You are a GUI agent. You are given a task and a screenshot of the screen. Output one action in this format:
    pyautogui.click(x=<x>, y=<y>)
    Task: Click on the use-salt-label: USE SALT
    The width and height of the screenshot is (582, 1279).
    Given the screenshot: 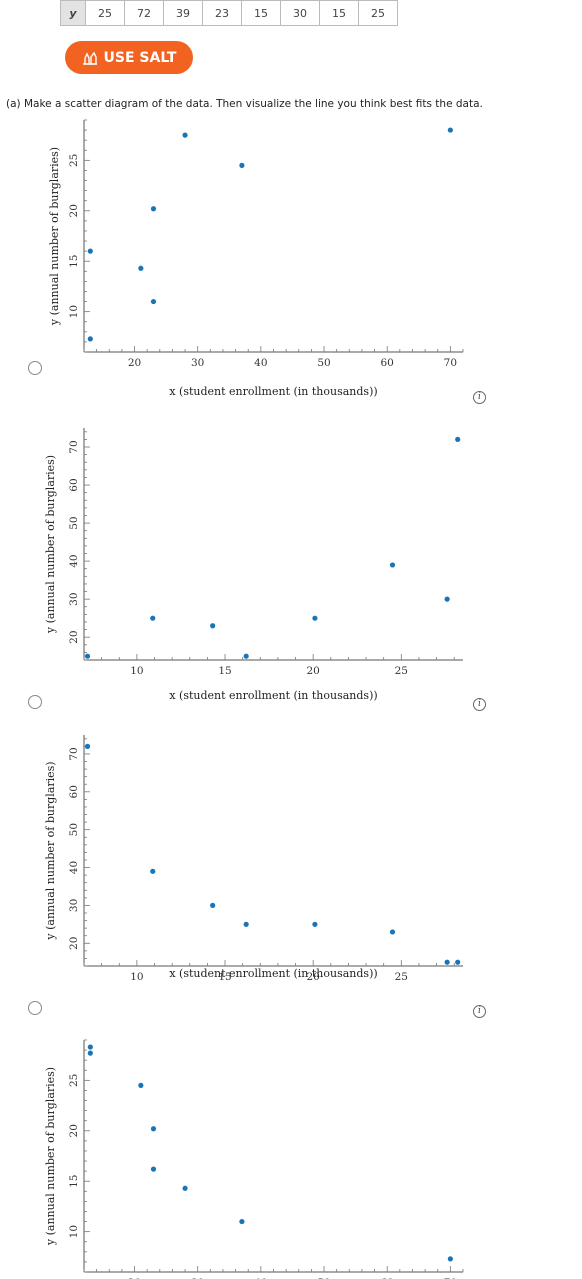 What is the action you would take?
    pyautogui.click(x=140, y=57)
    